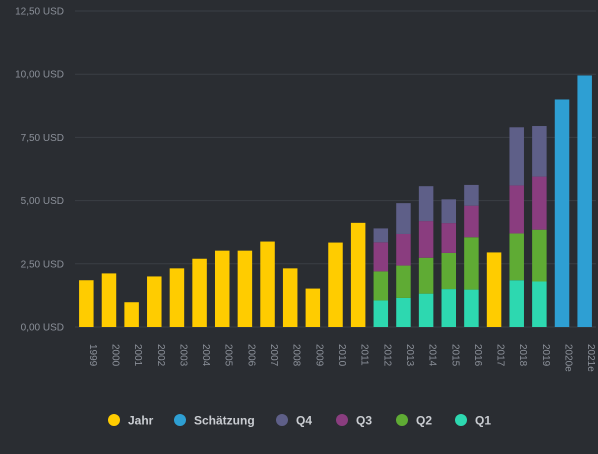  Describe the element at coordinates (590, 358) in the screenshot. I see `x-tick-label: 2021e` at that location.